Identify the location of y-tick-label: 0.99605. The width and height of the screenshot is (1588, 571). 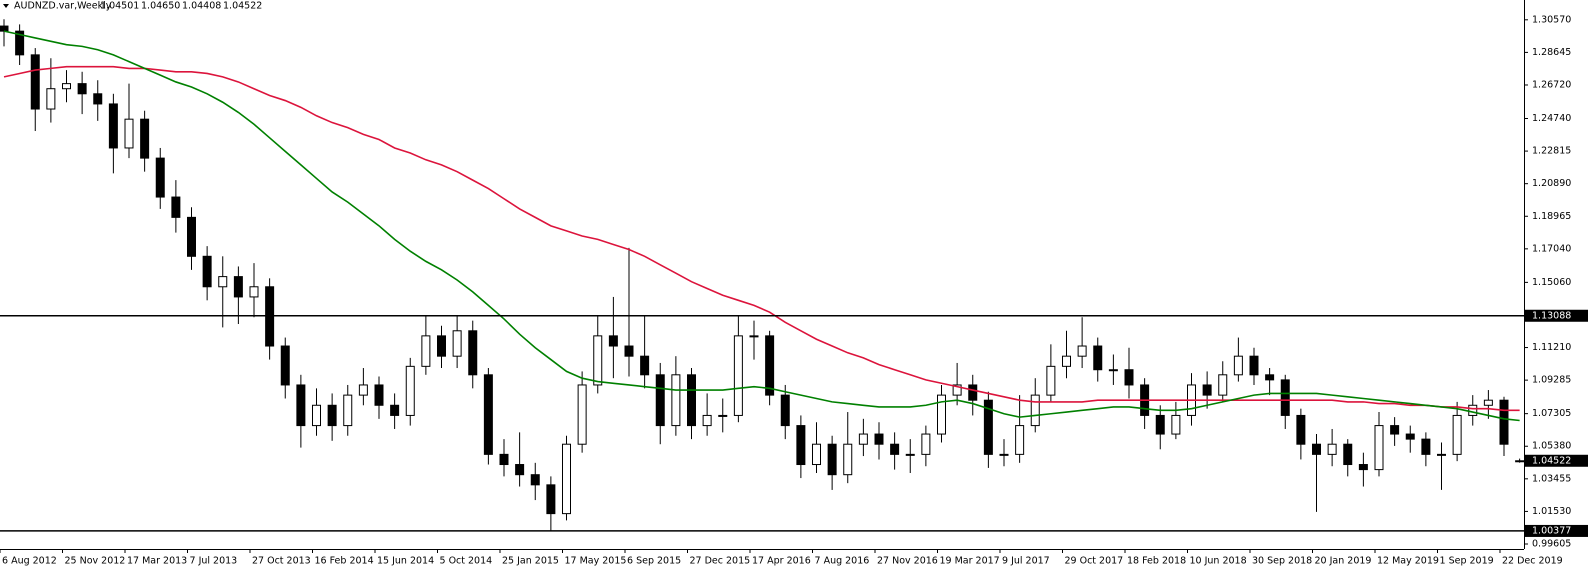
(1551, 544).